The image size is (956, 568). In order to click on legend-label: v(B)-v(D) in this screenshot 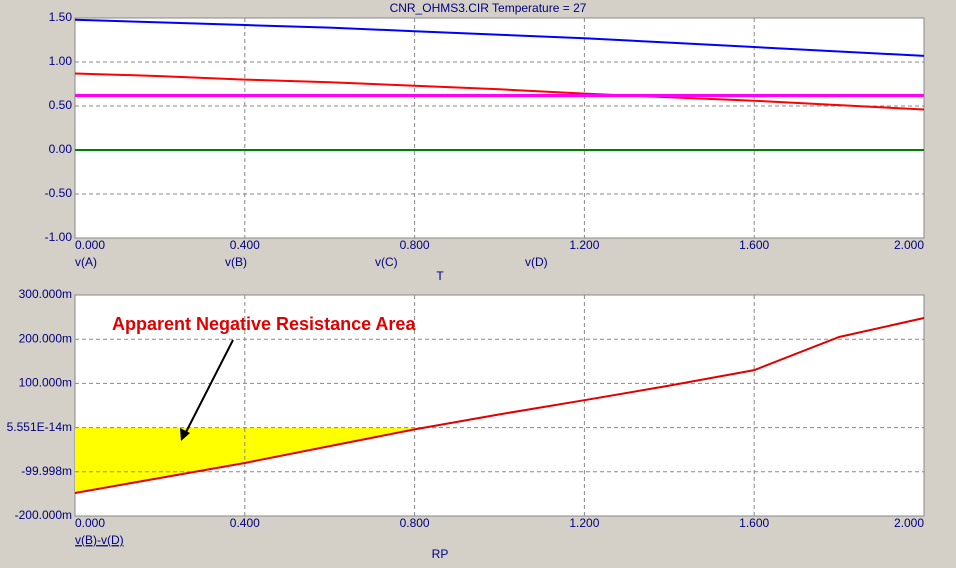, I will do `click(99, 540)`.